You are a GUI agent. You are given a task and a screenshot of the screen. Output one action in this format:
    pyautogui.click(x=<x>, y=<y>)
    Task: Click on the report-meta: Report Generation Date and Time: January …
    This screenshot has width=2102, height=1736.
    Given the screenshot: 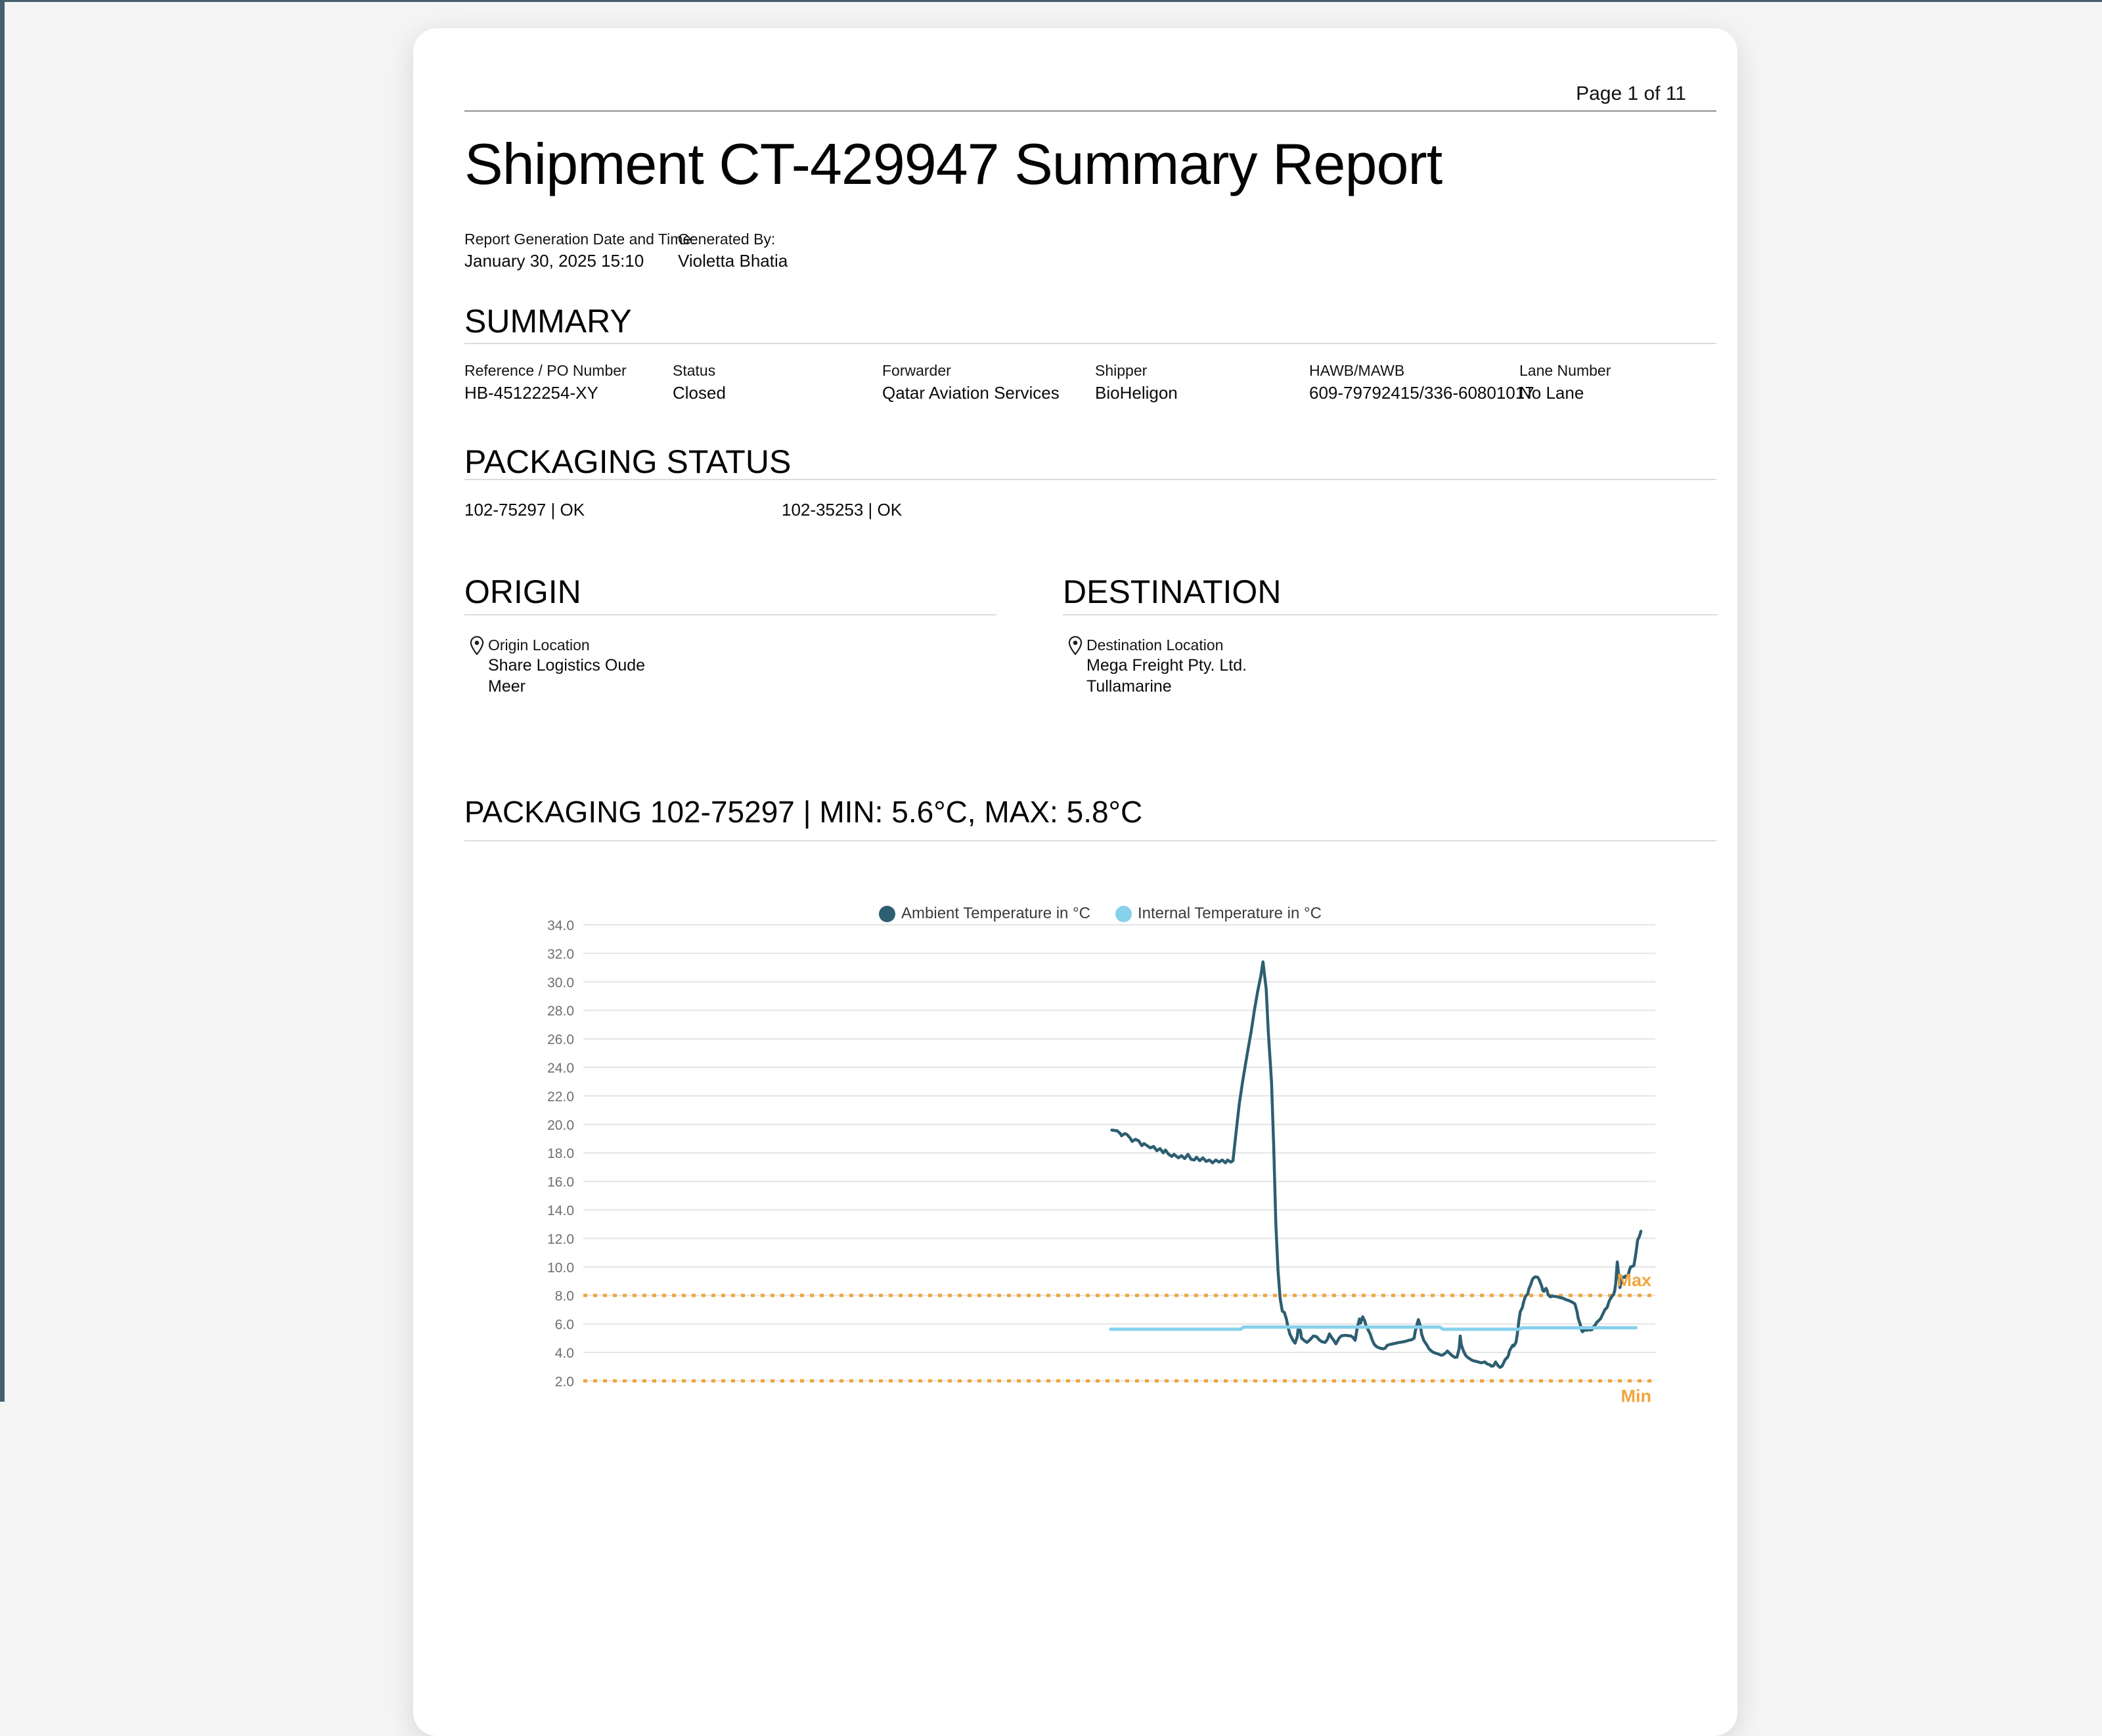 What is the action you would take?
    pyautogui.click(x=1075, y=260)
    